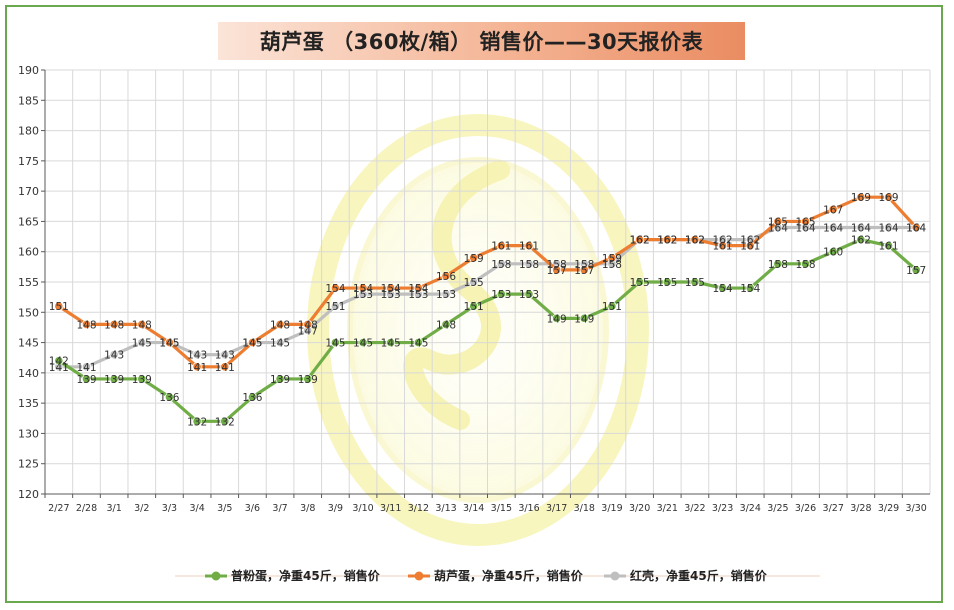 The image size is (954, 610). Describe the element at coordinates (446, 277) in the screenshot. I see `data-label: 156` at that location.